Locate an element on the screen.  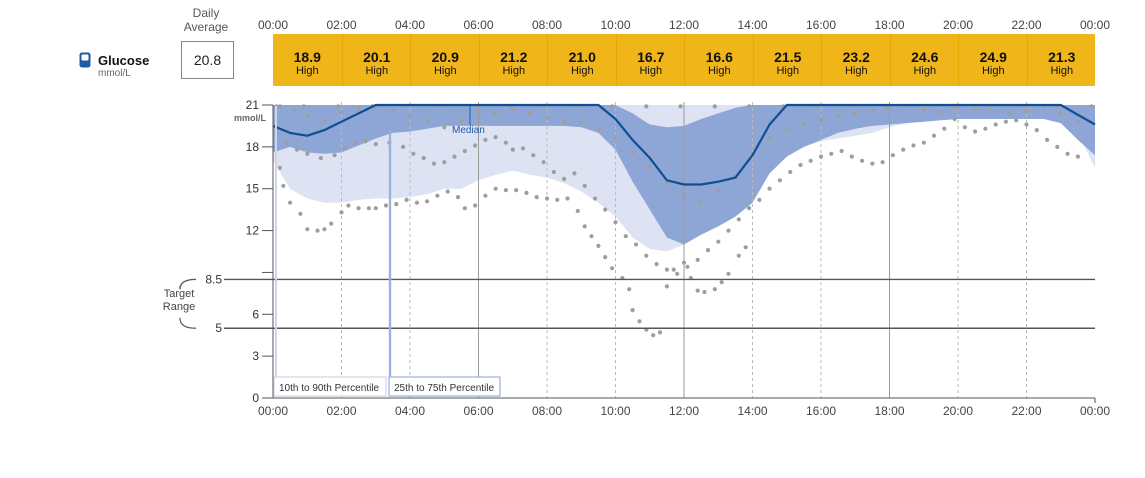
period-summary-value: 20.9 is located at coordinates (445, 57).